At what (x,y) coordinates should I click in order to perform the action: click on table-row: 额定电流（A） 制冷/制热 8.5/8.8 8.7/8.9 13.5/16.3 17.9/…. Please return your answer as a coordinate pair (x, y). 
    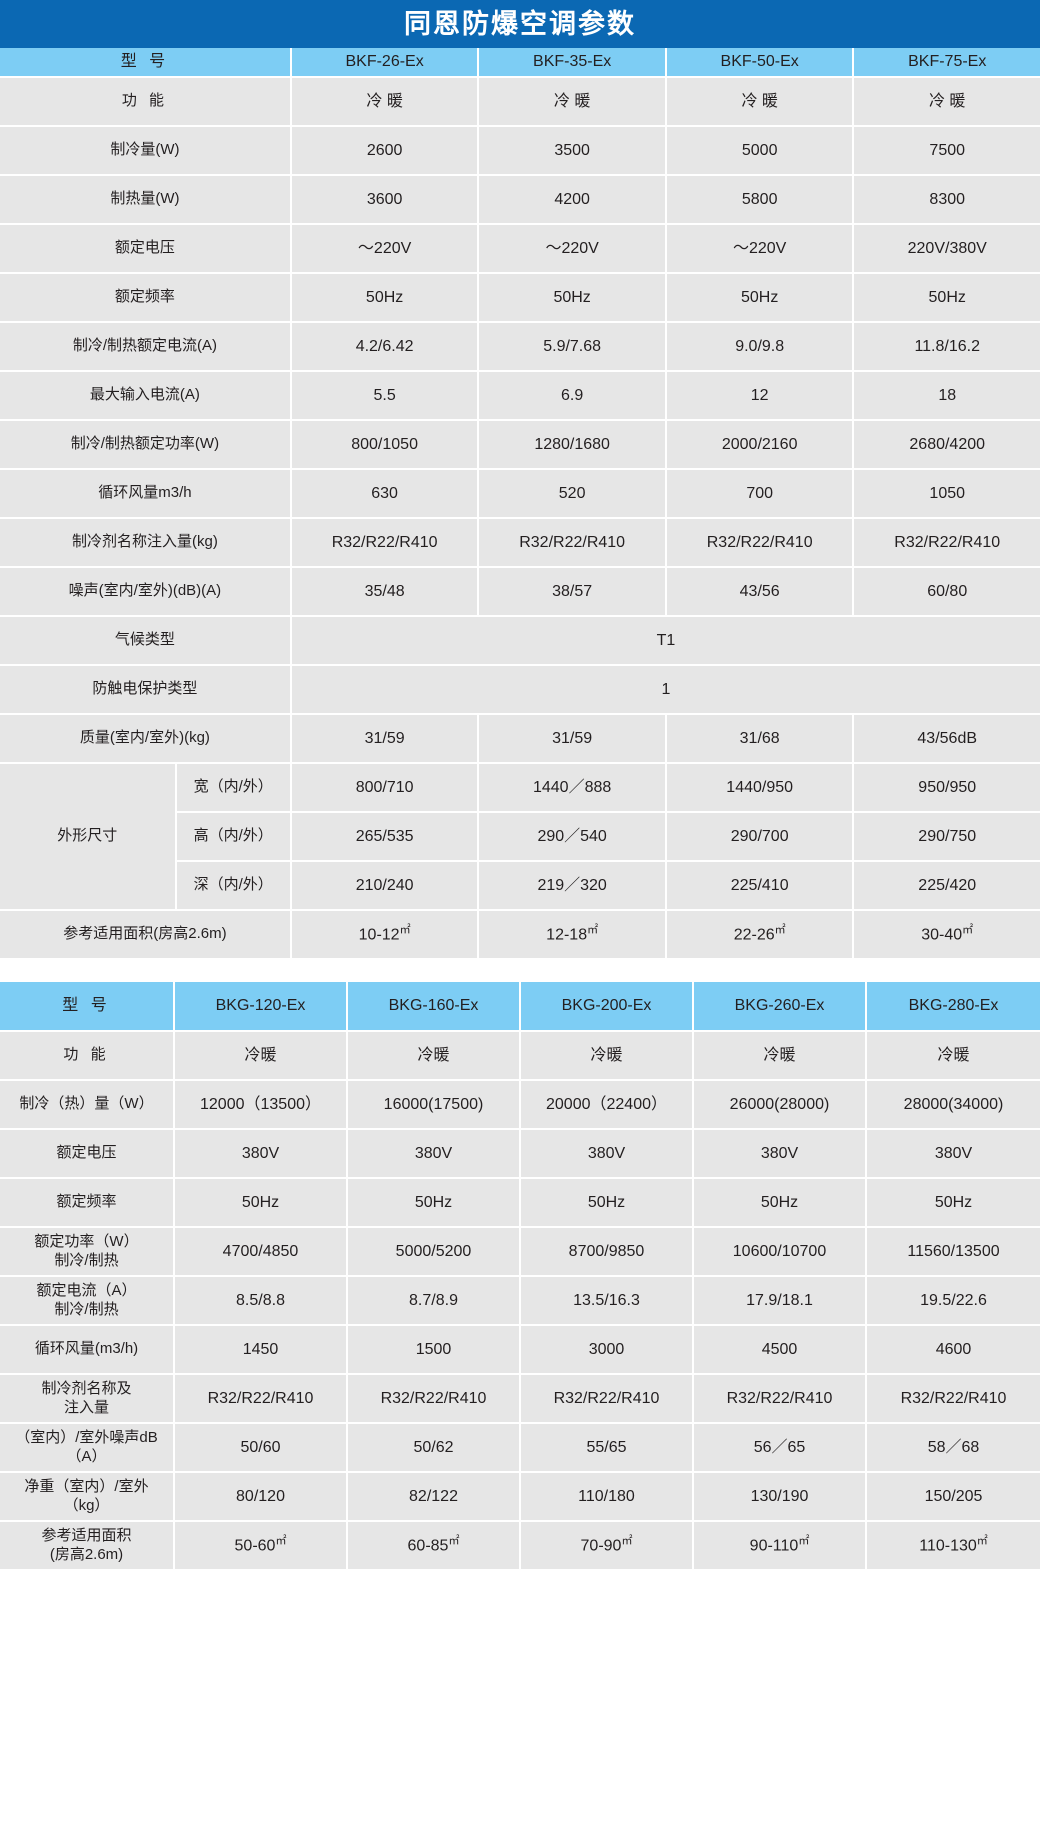
    Looking at the image, I should click on (520, 1301).